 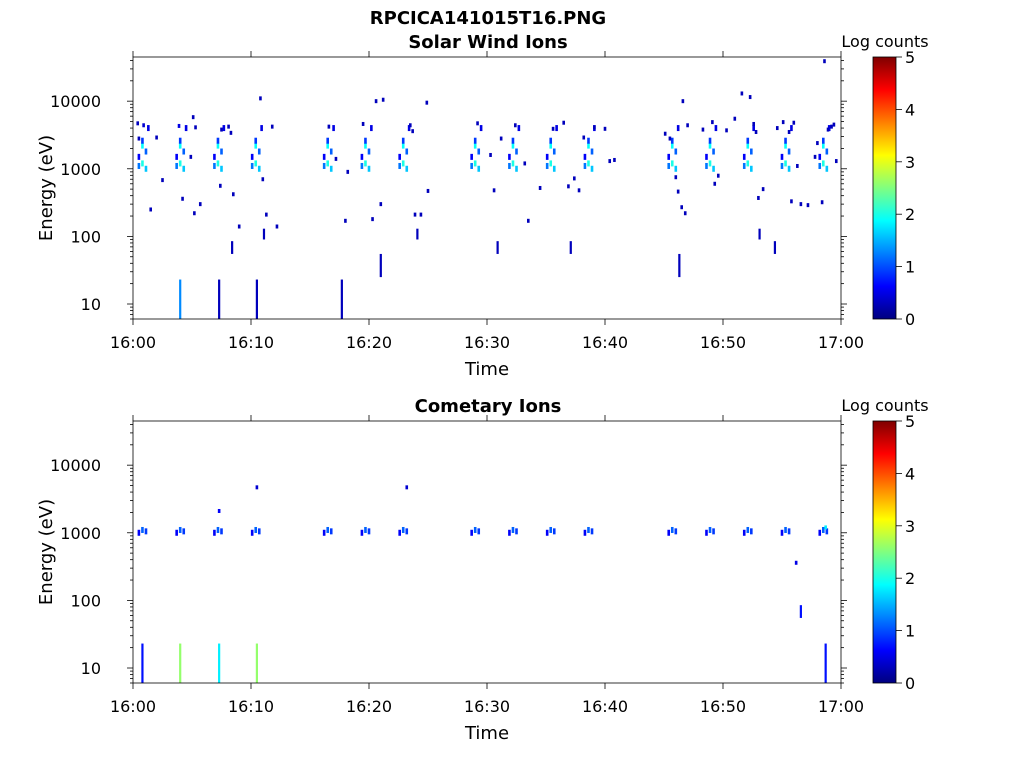 I want to click on y-tick-label: 10000, so click(x=75, y=465).